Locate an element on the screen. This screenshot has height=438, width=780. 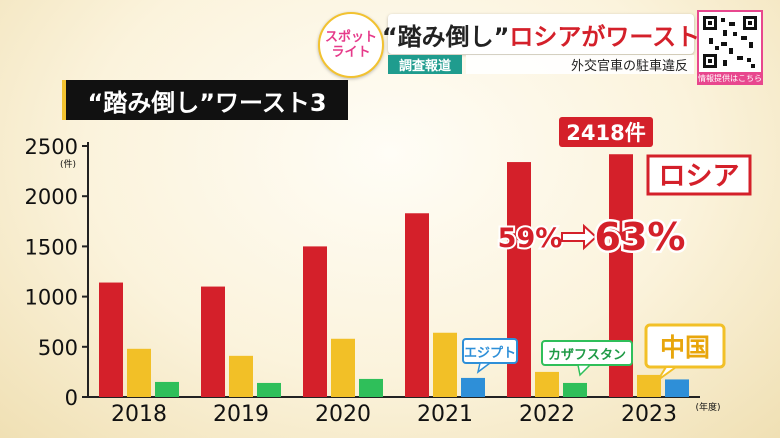
china-label-box is located at coordinates (685, 346).